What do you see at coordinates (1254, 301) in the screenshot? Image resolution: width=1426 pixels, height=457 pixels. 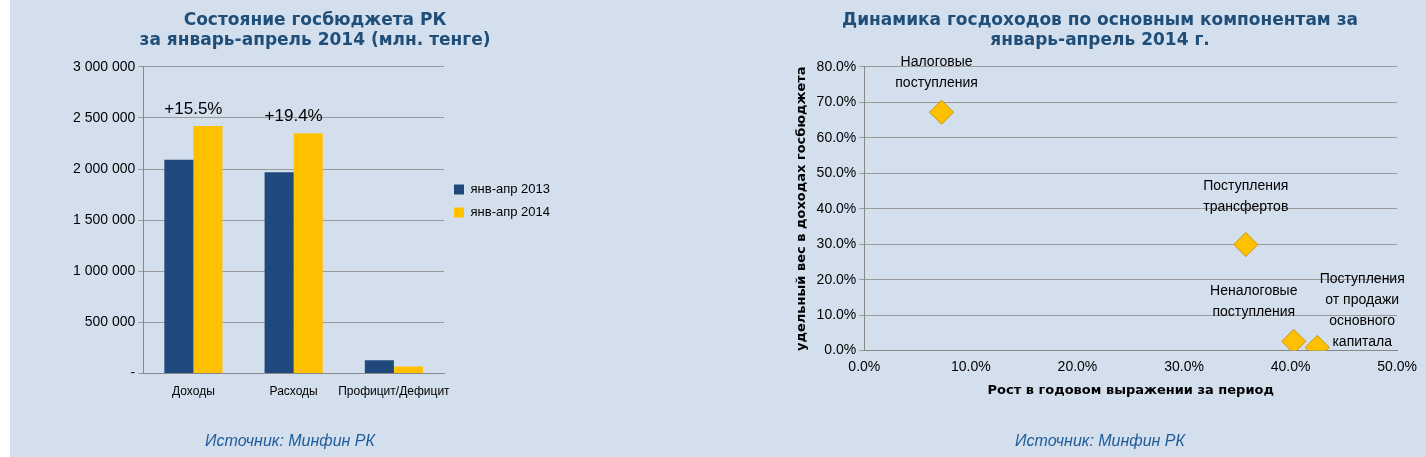 I see `series-label: Неналоговые поступления` at bounding box center [1254, 301].